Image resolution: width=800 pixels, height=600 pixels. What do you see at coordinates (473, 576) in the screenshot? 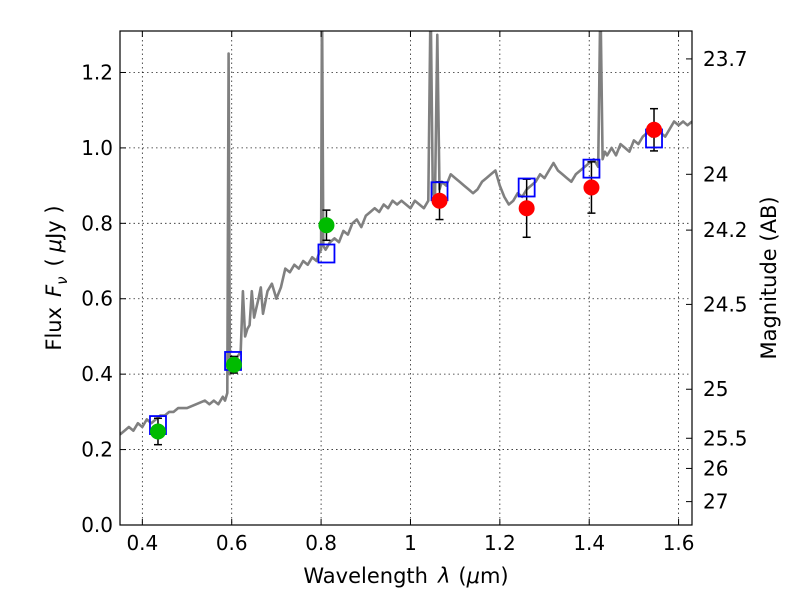
I see `x-axis-label-unit-mu: μ` at bounding box center [473, 576].